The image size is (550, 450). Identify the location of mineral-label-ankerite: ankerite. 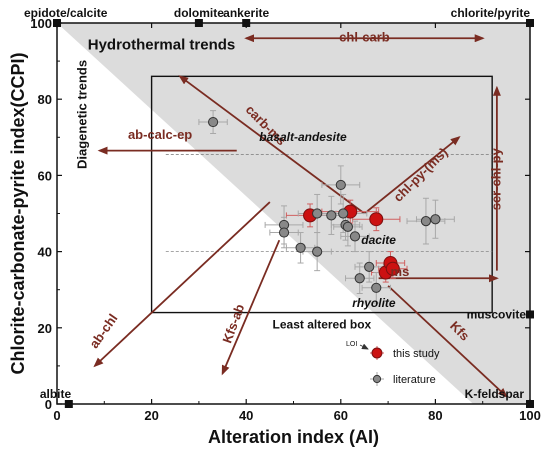
(246, 13).